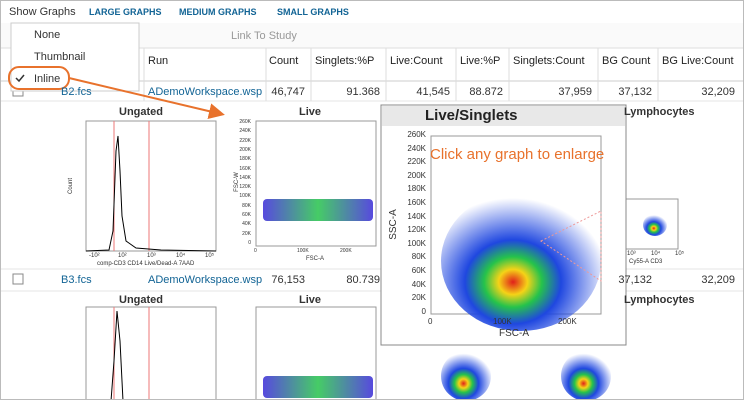 The width and height of the screenshot is (744, 400). What do you see at coordinates (125, 12) in the screenshot?
I see `graph-size: LARGE GRAPHS` at bounding box center [125, 12].